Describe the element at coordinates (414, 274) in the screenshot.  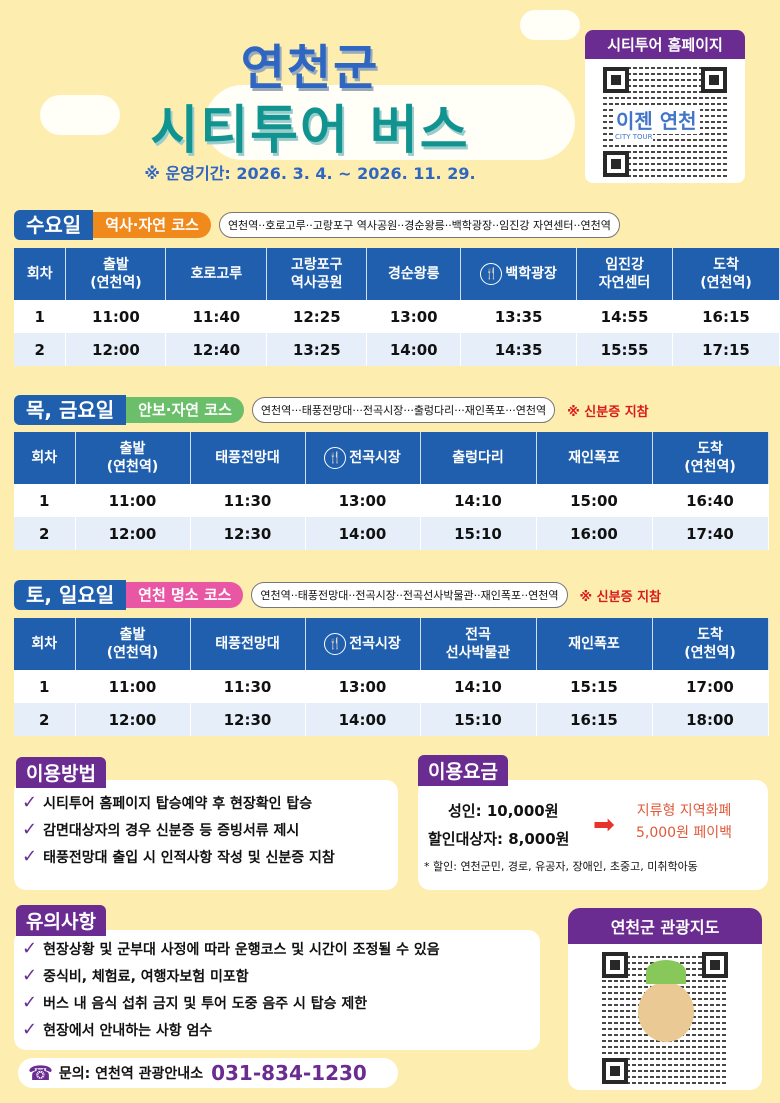
I see `column-header: 경순왕릉` at that location.